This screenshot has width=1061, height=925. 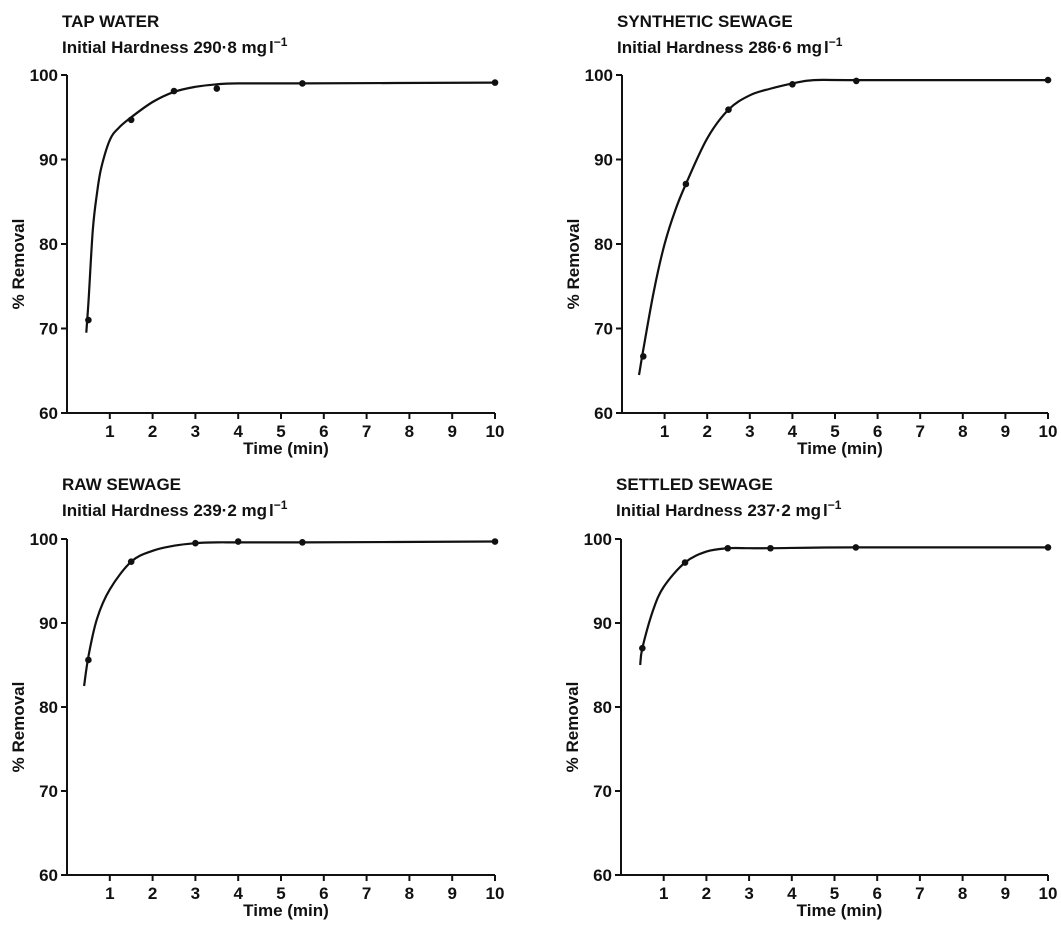 I want to click on chart-subtitle: Initial Hardness 239·2 mg l−1, so click(x=175, y=509).